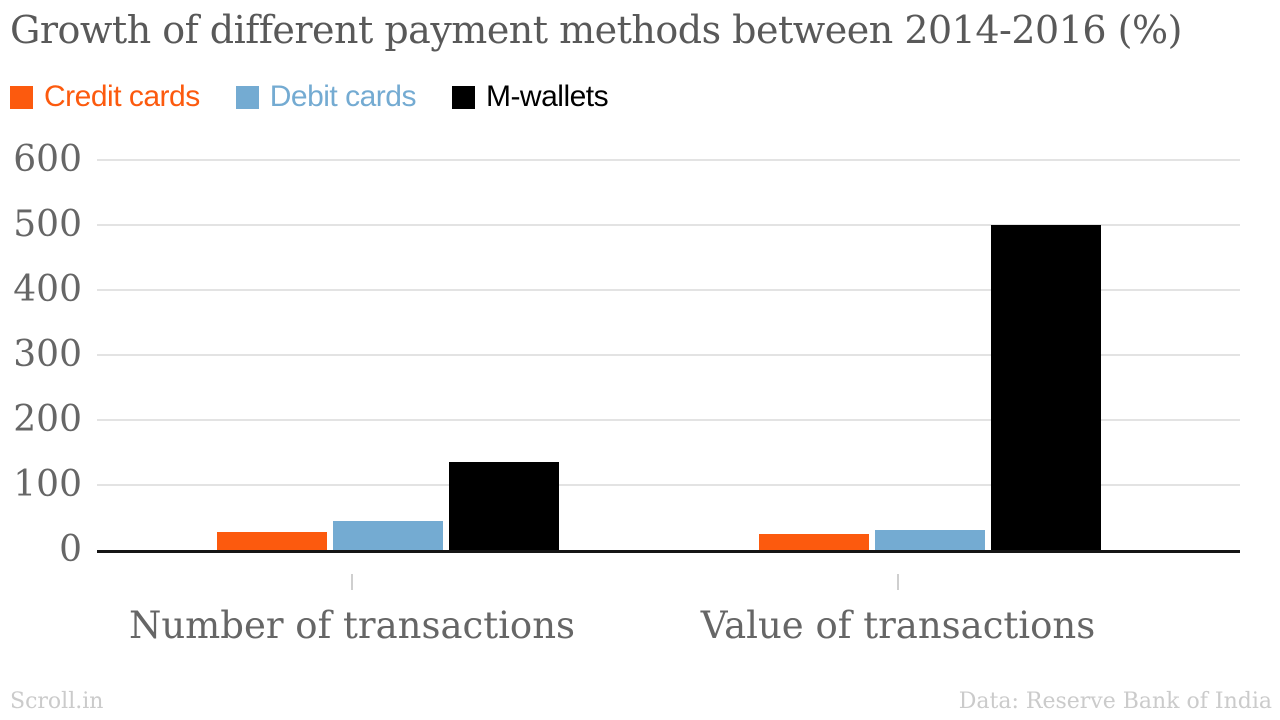 This screenshot has width=1280, height=720. What do you see at coordinates (352, 625) in the screenshot?
I see `x-axis-label-number-of-transactions: Number of transactions` at bounding box center [352, 625].